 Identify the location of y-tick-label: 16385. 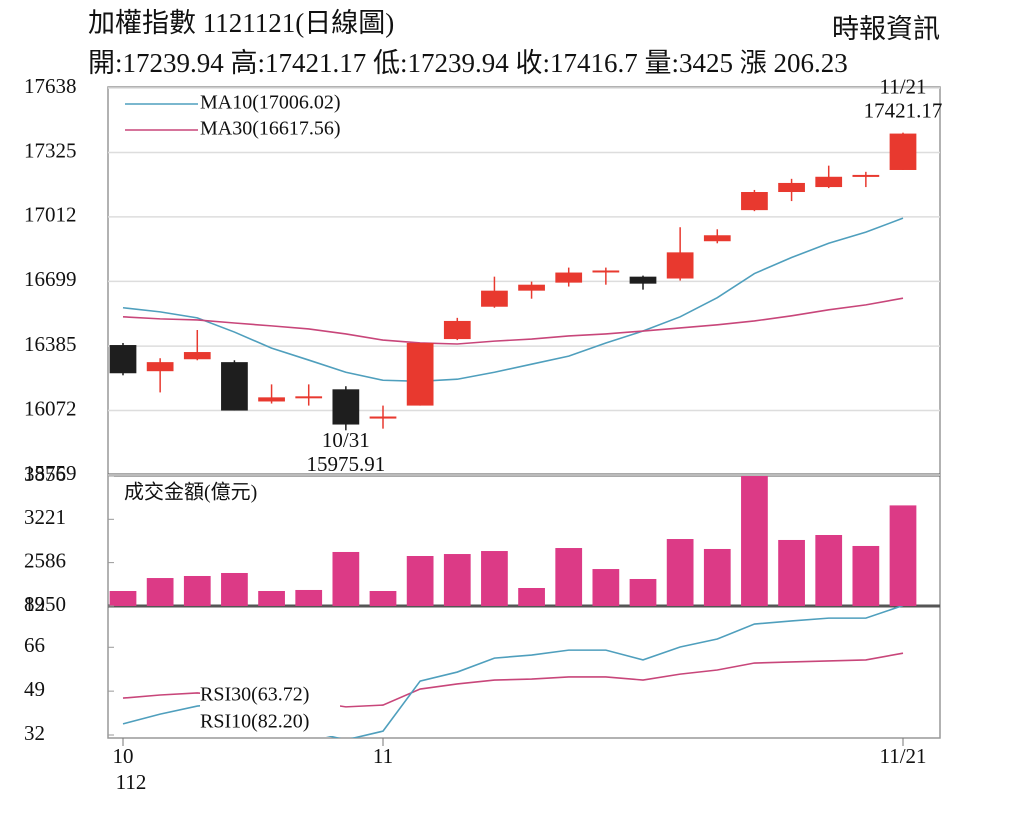
(50, 344).